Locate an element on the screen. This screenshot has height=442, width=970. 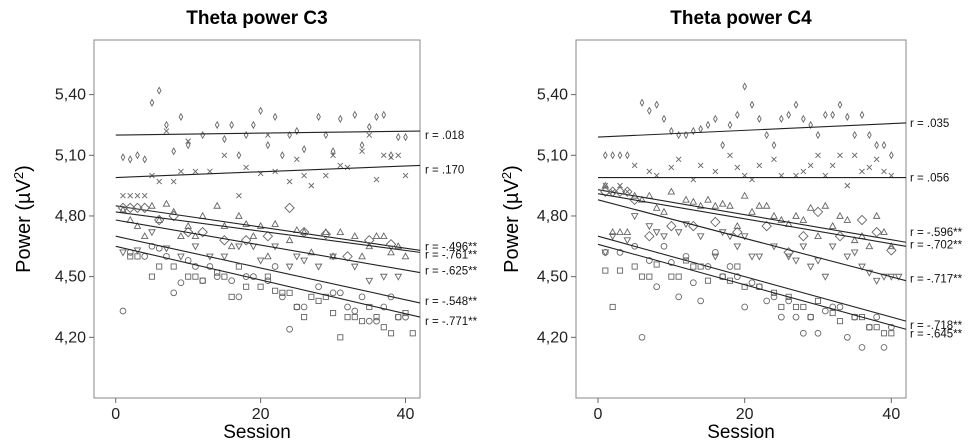
series-diamond-lg: r = -.702** is located at coordinates (780, 222).